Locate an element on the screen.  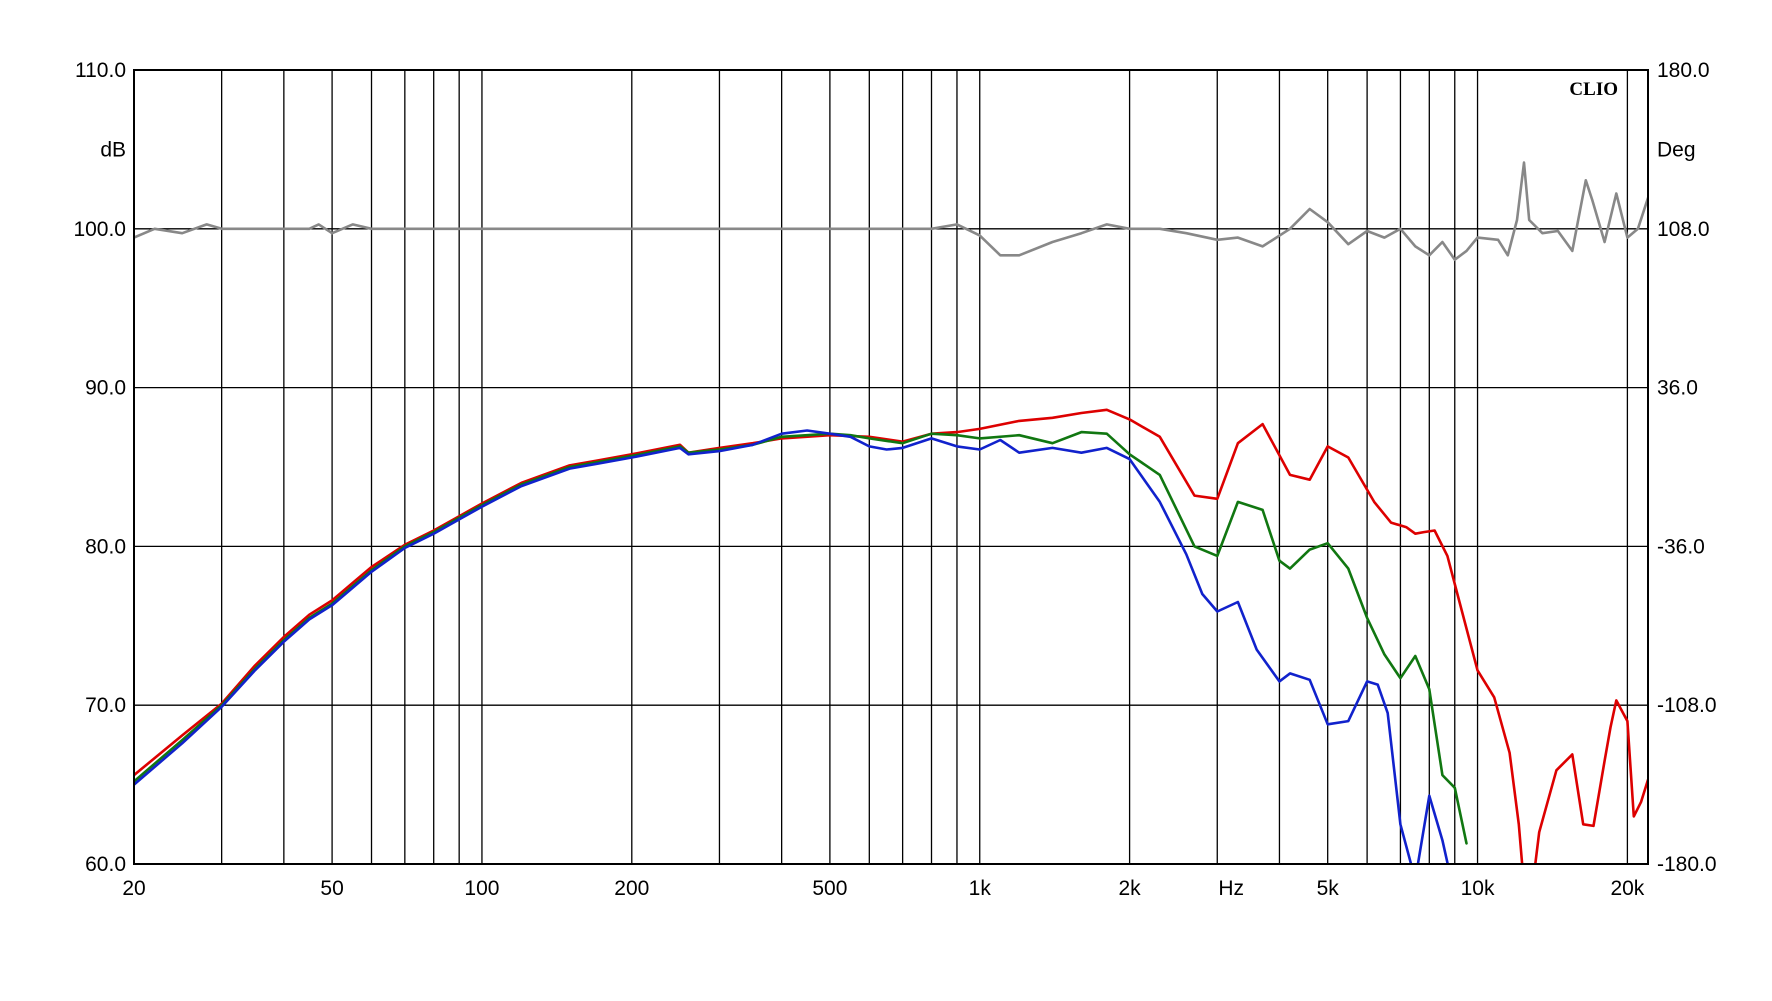
y-tick-label: 80.0 is located at coordinates (105, 546).